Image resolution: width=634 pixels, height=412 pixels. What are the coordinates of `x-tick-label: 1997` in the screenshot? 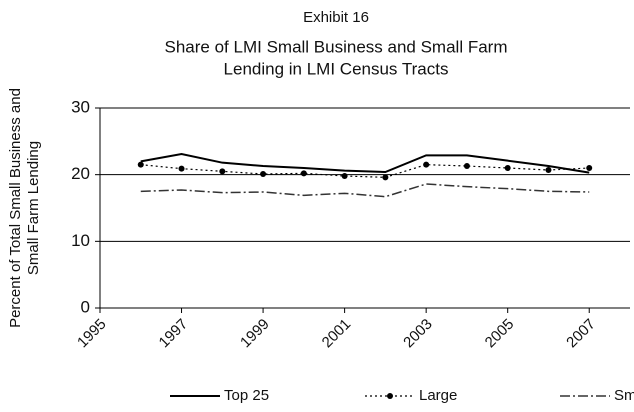 It's located at (174, 334).